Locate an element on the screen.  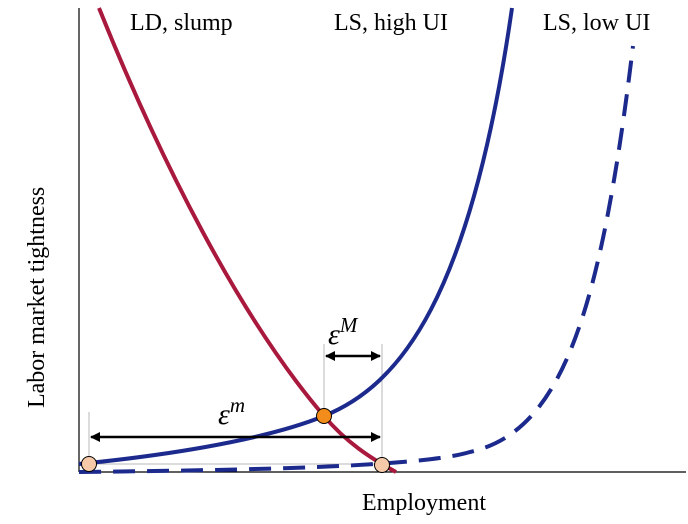
epsilon-small-label: εm is located at coordinates (231, 412).